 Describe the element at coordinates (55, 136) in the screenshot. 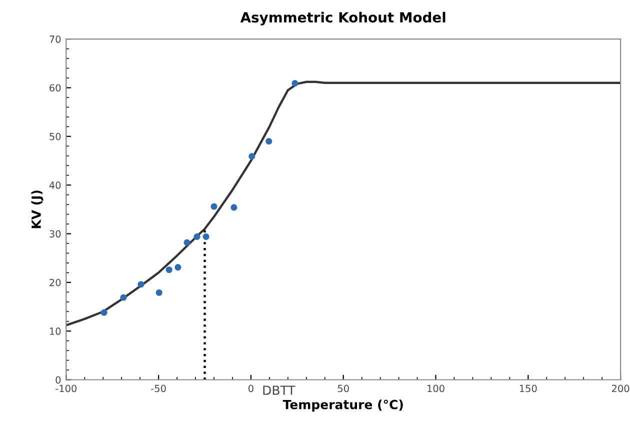

I see `y-tick-label: 50` at that location.